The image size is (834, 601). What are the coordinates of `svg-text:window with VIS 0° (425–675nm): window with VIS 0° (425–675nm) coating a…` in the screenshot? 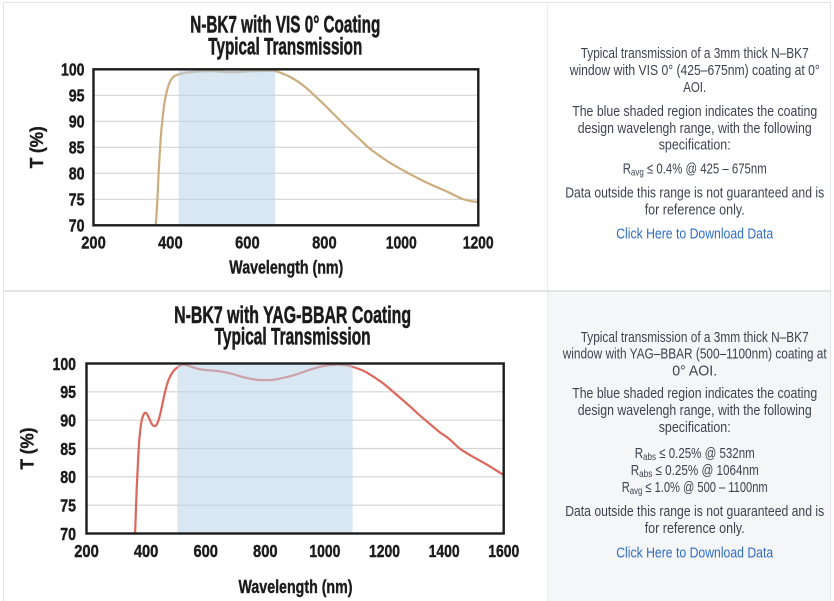 It's located at (694, 70).